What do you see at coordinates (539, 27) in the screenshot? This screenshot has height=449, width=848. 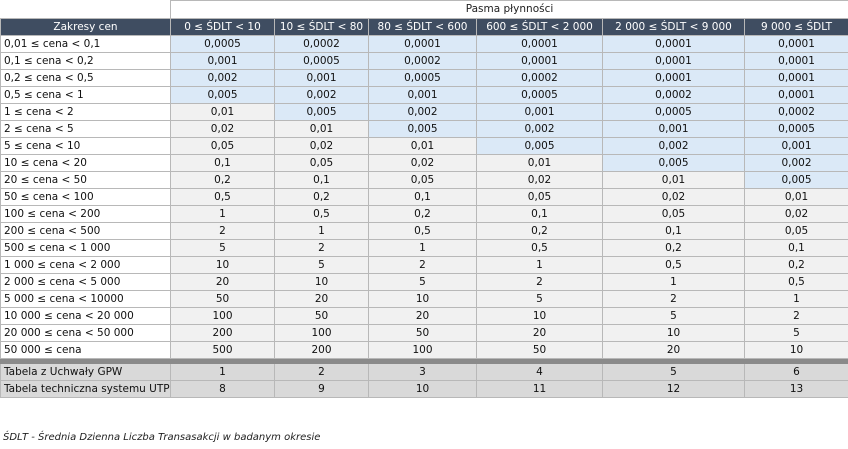 I see `liquidity-band-header-4: 600 ≤ ŚDLT < 2 000` at bounding box center [539, 27].